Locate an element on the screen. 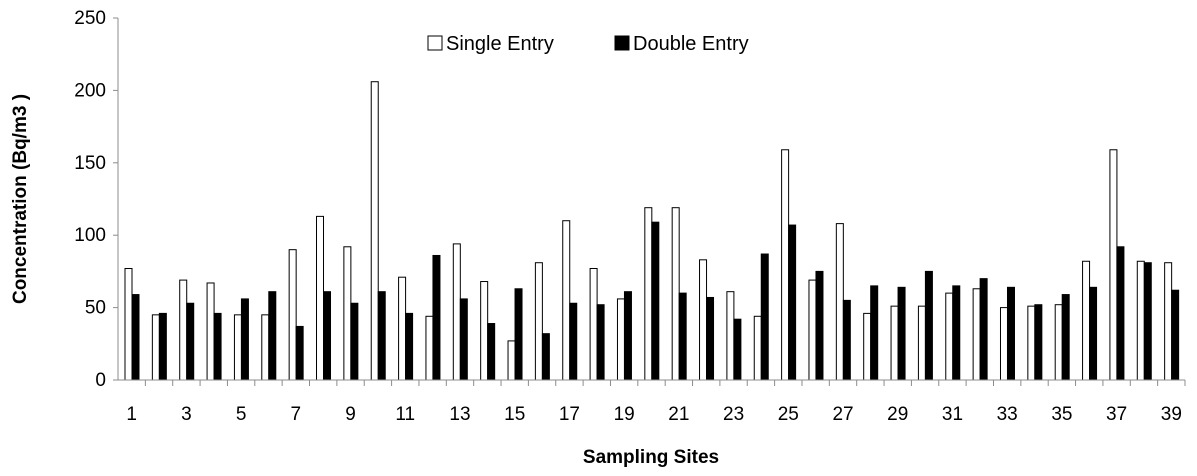 Image resolution: width=1197 pixels, height=476 pixels. x-tick-label: 37 is located at coordinates (1116, 414).